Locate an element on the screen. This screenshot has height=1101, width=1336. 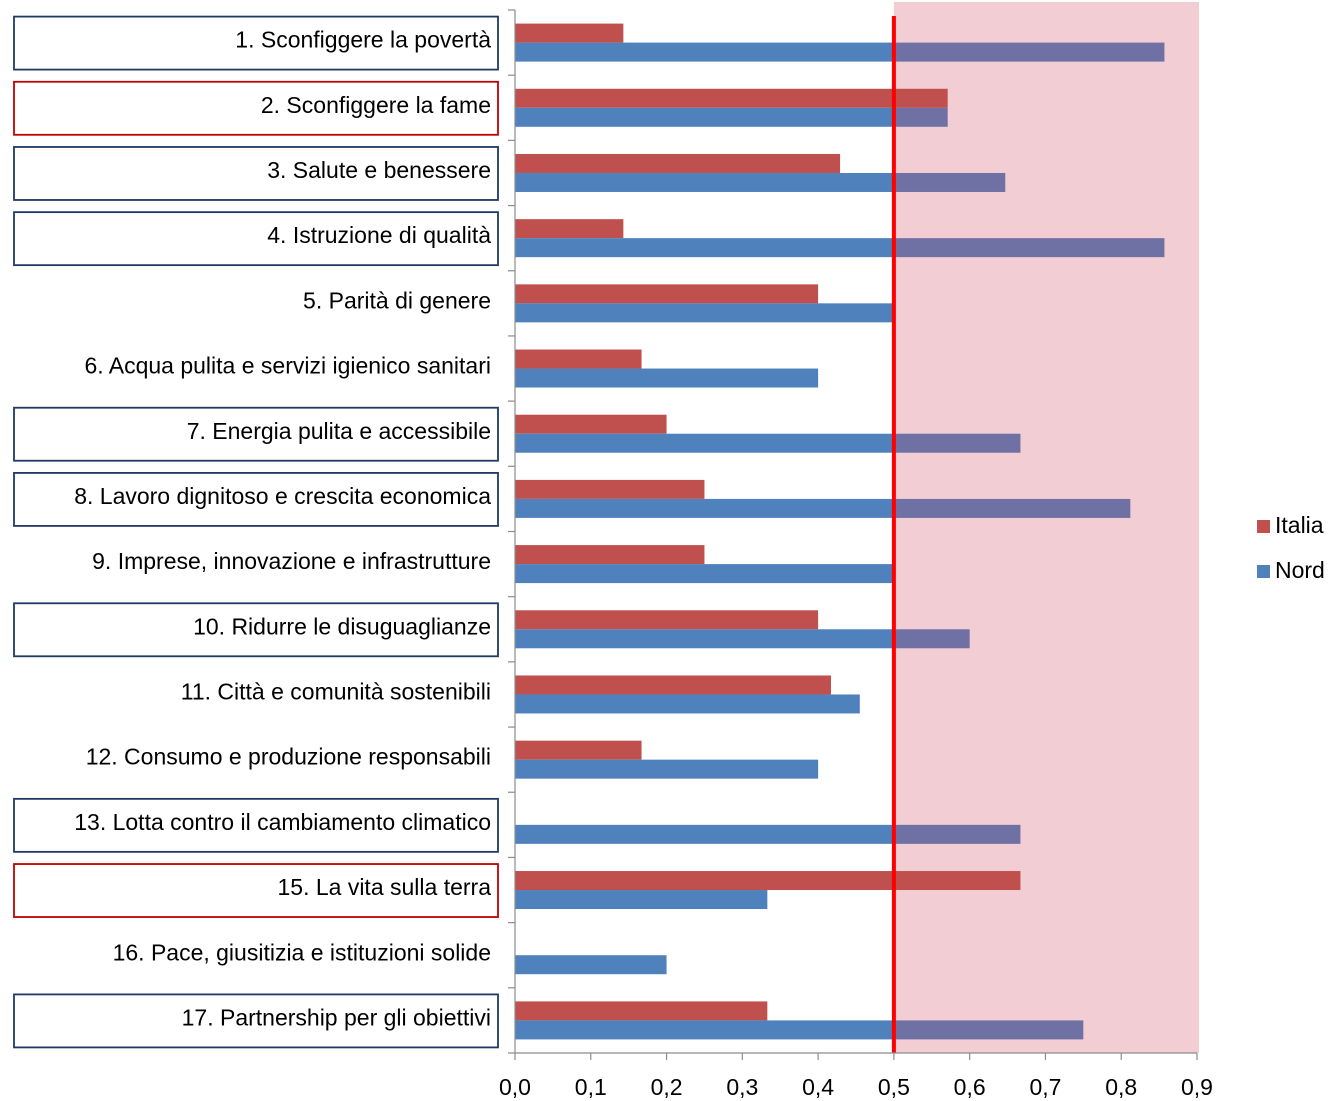
x-tick-label: 0,6 is located at coordinates (970, 1087).